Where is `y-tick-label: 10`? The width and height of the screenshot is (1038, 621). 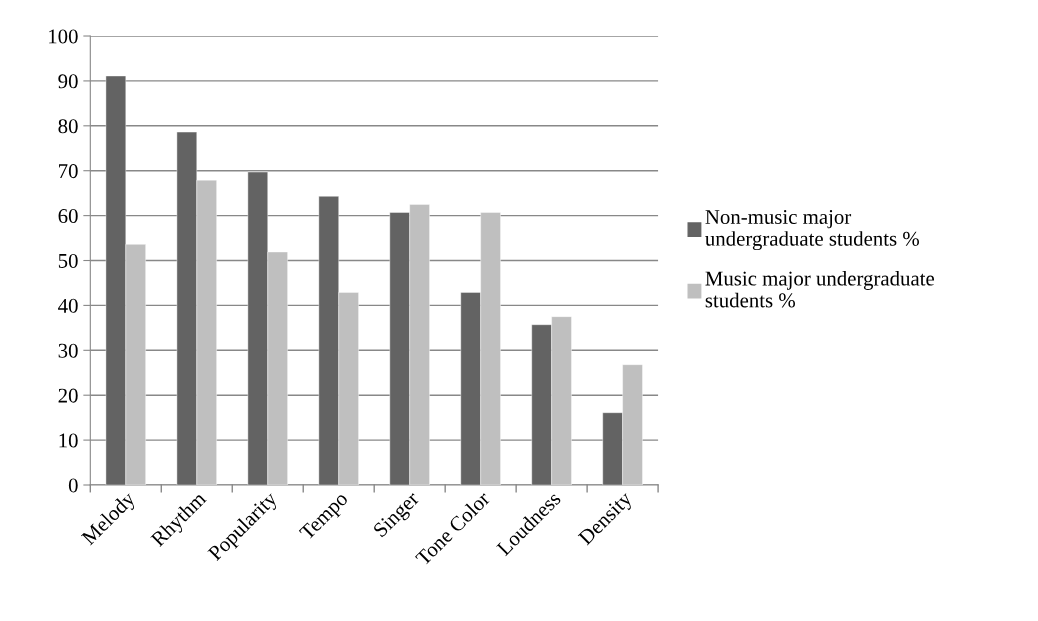
y-tick-label: 10 is located at coordinates (68, 440).